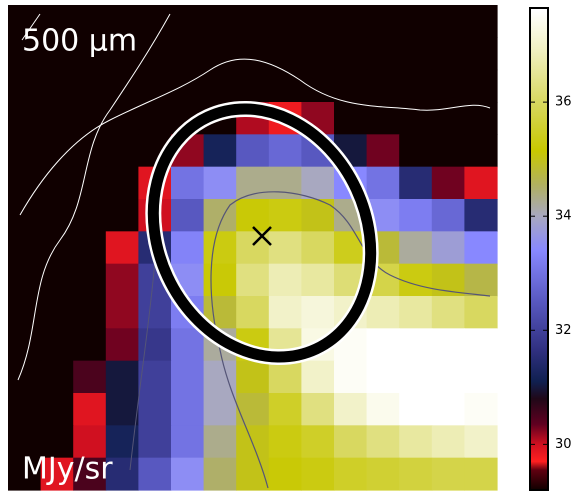 The height and width of the screenshot is (493, 571). I want to click on annotation: MJy/sr, so click(67, 469).